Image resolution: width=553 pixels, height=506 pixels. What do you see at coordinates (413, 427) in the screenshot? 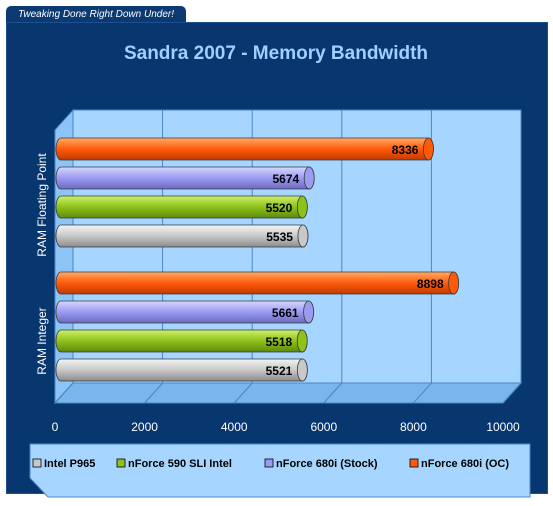
I see `x-tick-label: 8000` at bounding box center [413, 427].